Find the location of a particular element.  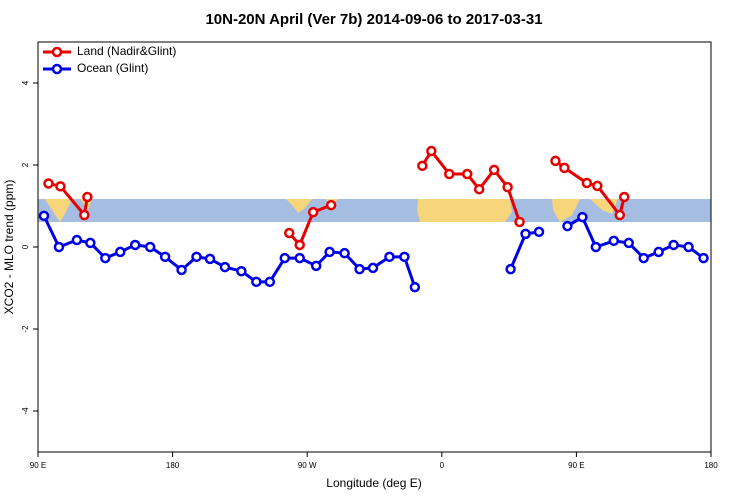

y-tick-label: 4 is located at coordinates (25, 82).